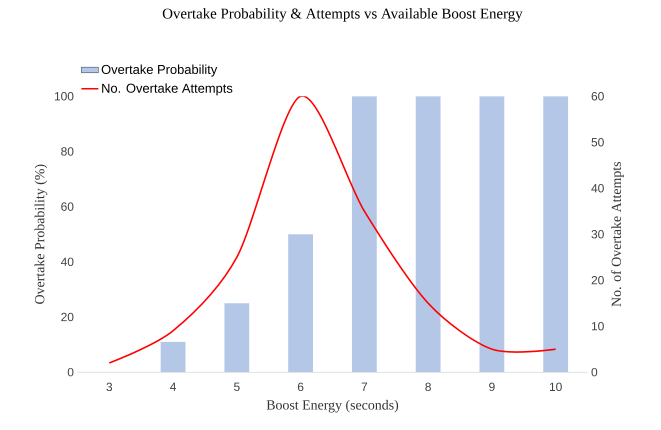 The height and width of the screenshot is (430, 661). Describe the element at coordinates (301, 387) in the screenshot. I see `x-tick-label: 6` at that location.